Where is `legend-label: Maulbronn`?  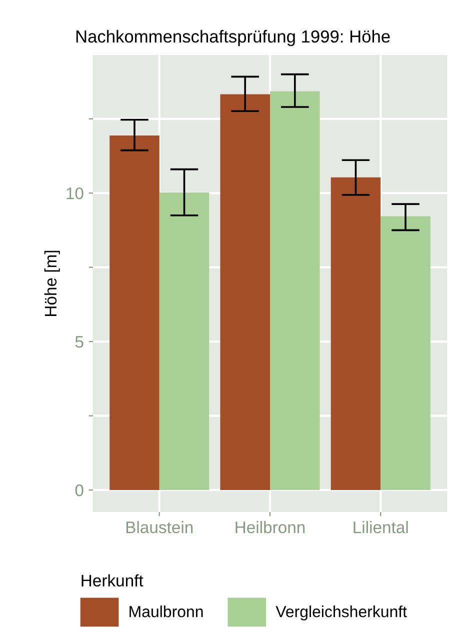 legend-label: Maulbronn is located at coordinates (166, 612).